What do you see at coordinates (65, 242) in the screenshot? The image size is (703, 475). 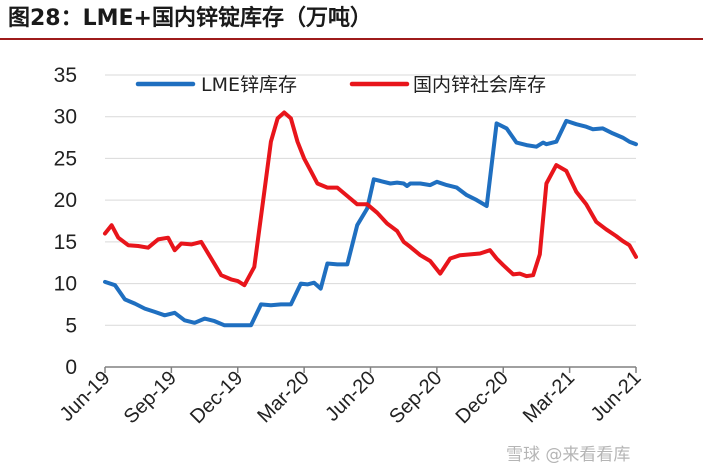 I see `y-tick-label: 15` at bounding box center [65, 242].